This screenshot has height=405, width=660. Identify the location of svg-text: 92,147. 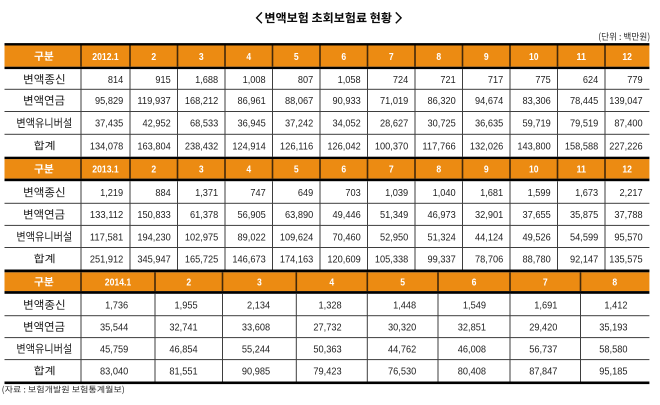
(584, 259).